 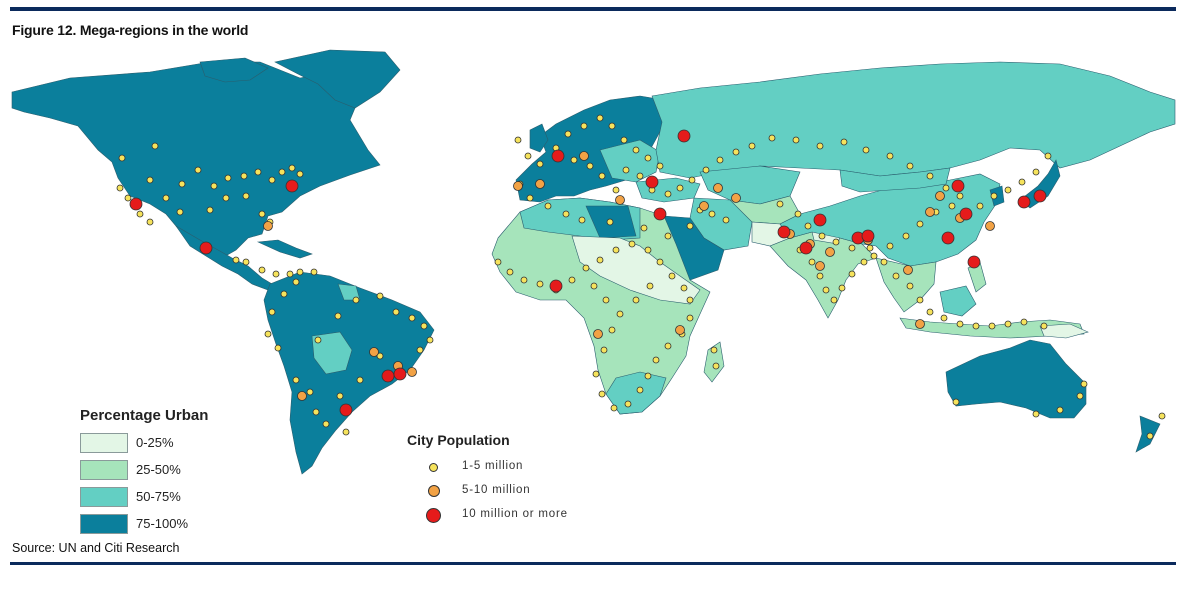 What do you see at coordinates (1040, 184) in the screenshot?
I see `region-japan-shape` at bounding box center [1040, 184].